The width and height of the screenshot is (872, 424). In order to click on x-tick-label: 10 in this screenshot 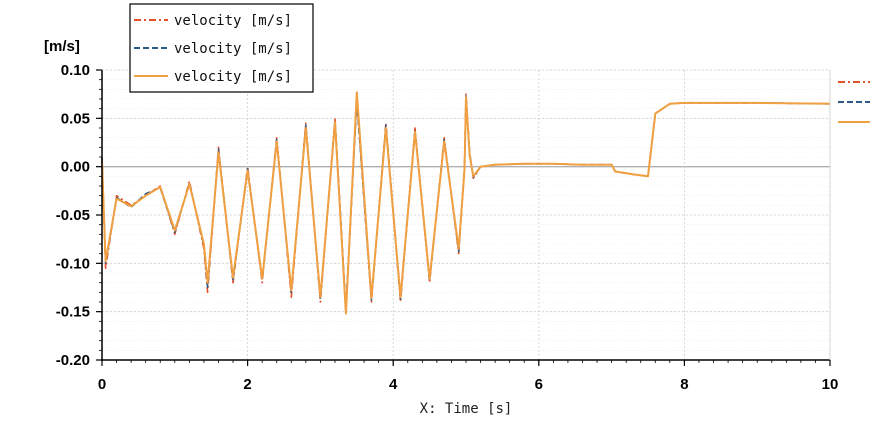, I will do `click(830, 384)`.